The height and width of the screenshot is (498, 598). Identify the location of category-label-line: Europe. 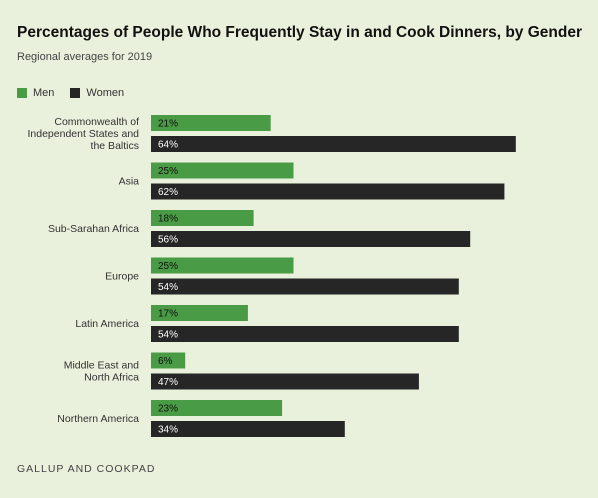
(122, 277).